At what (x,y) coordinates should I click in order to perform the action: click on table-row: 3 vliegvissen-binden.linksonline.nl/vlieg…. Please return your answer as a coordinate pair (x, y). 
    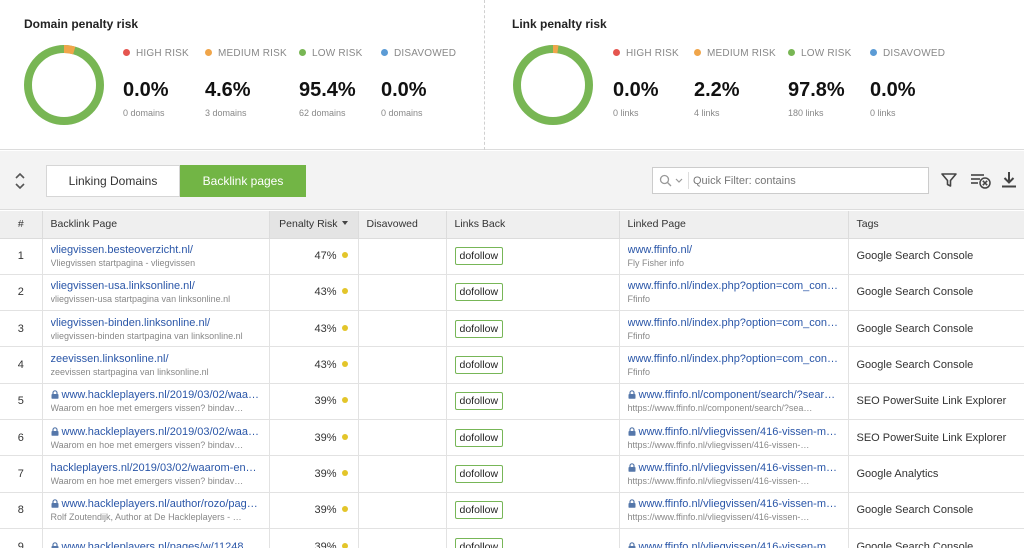
    Looking at the image, I should click on (512, 329).